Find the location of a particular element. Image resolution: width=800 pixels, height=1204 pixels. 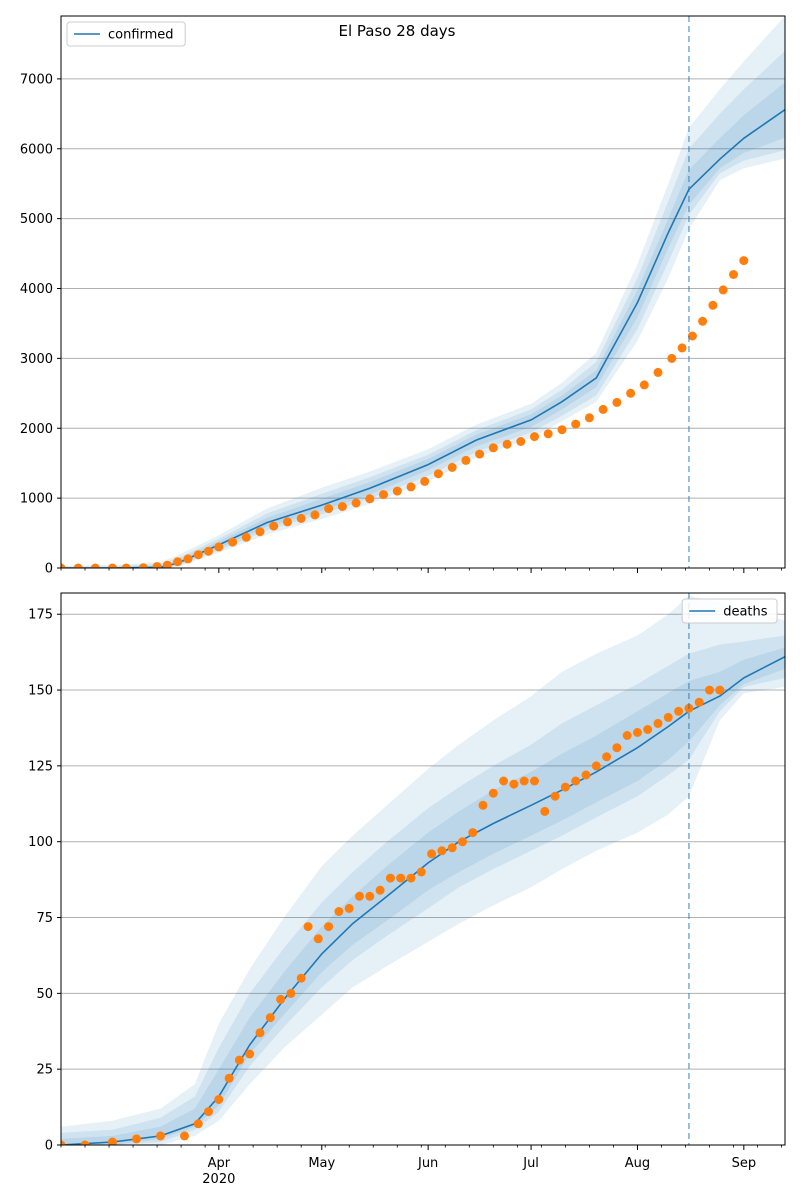

y-tick-label: 4000 is located at coordinates (36, 289).